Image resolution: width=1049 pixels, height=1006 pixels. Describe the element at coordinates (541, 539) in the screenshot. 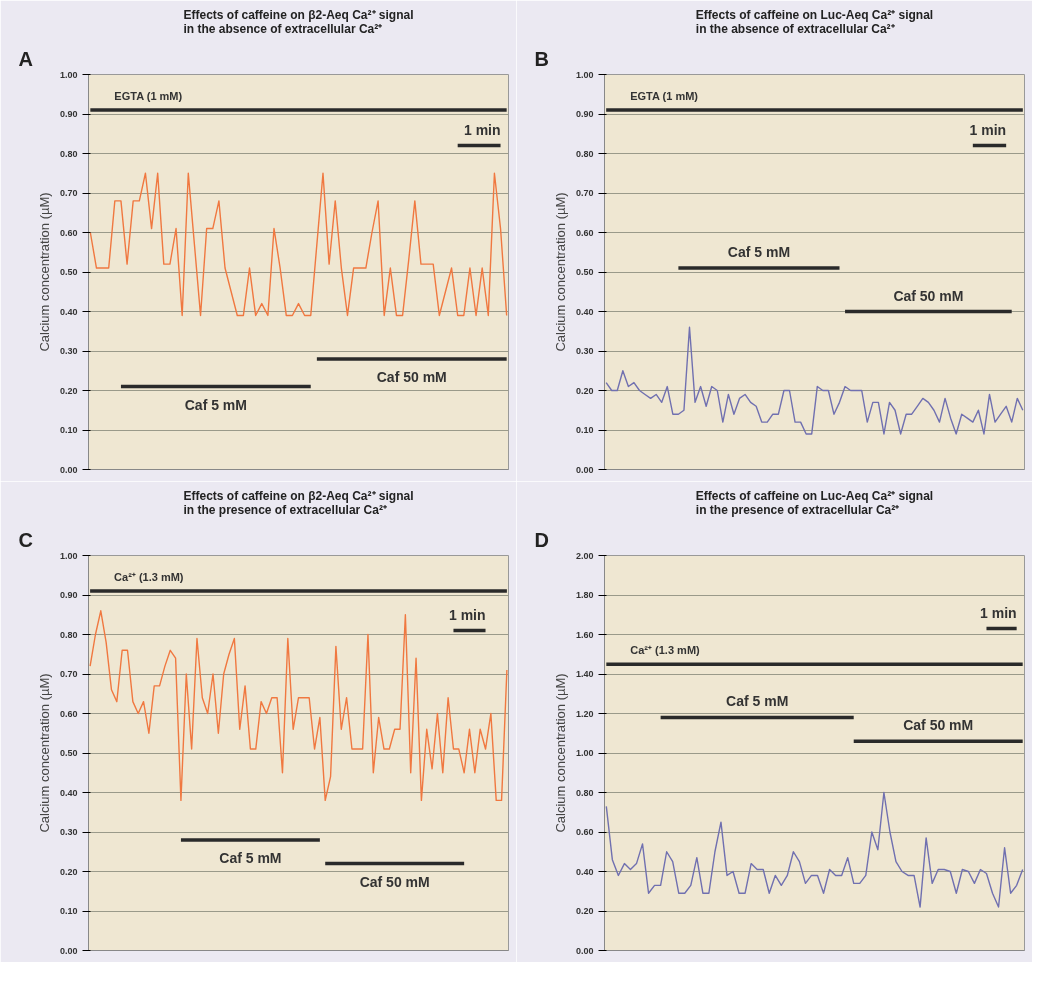

I see `text: D` at that location.